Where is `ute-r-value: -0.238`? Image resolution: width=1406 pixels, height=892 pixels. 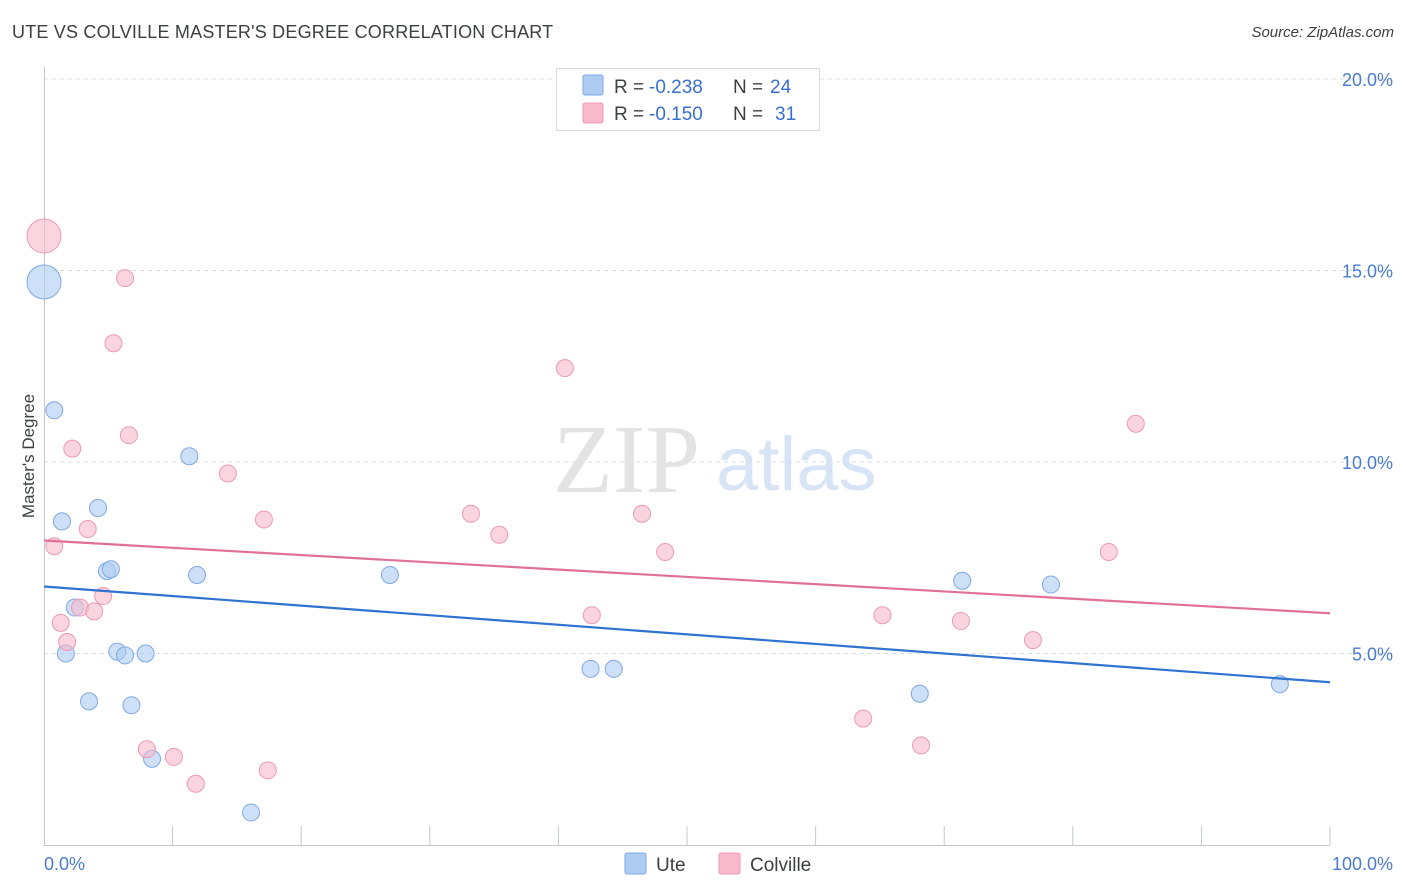 ute-r-value: -0.238 is located at coordinates (676, 87).